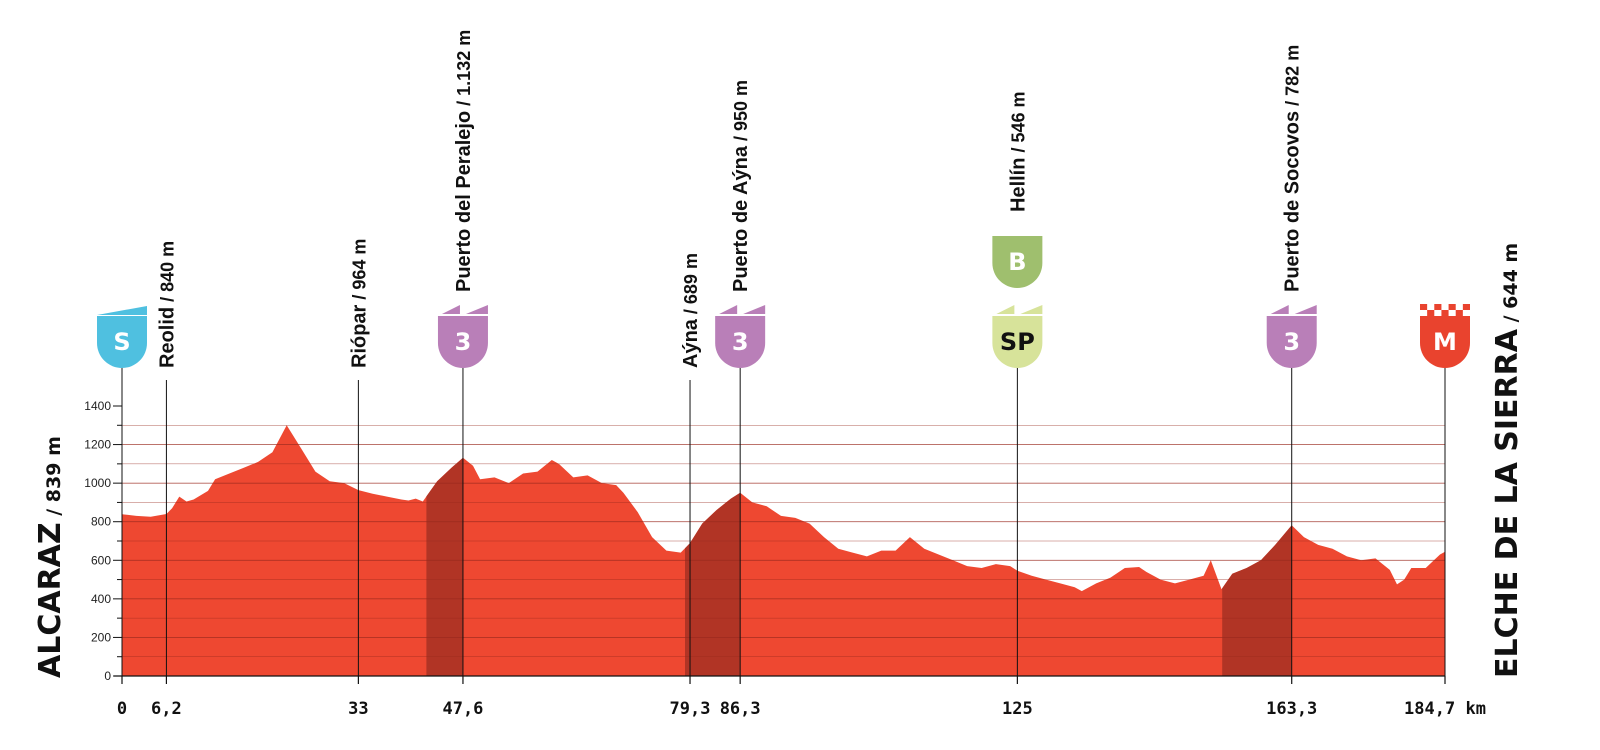 This screenshot has height=750, width=1600. What do you see at coordinates (54, 479) in the screenshot?
I see `start-town-altitude: / 839 m` at bounding box center [54, 479].